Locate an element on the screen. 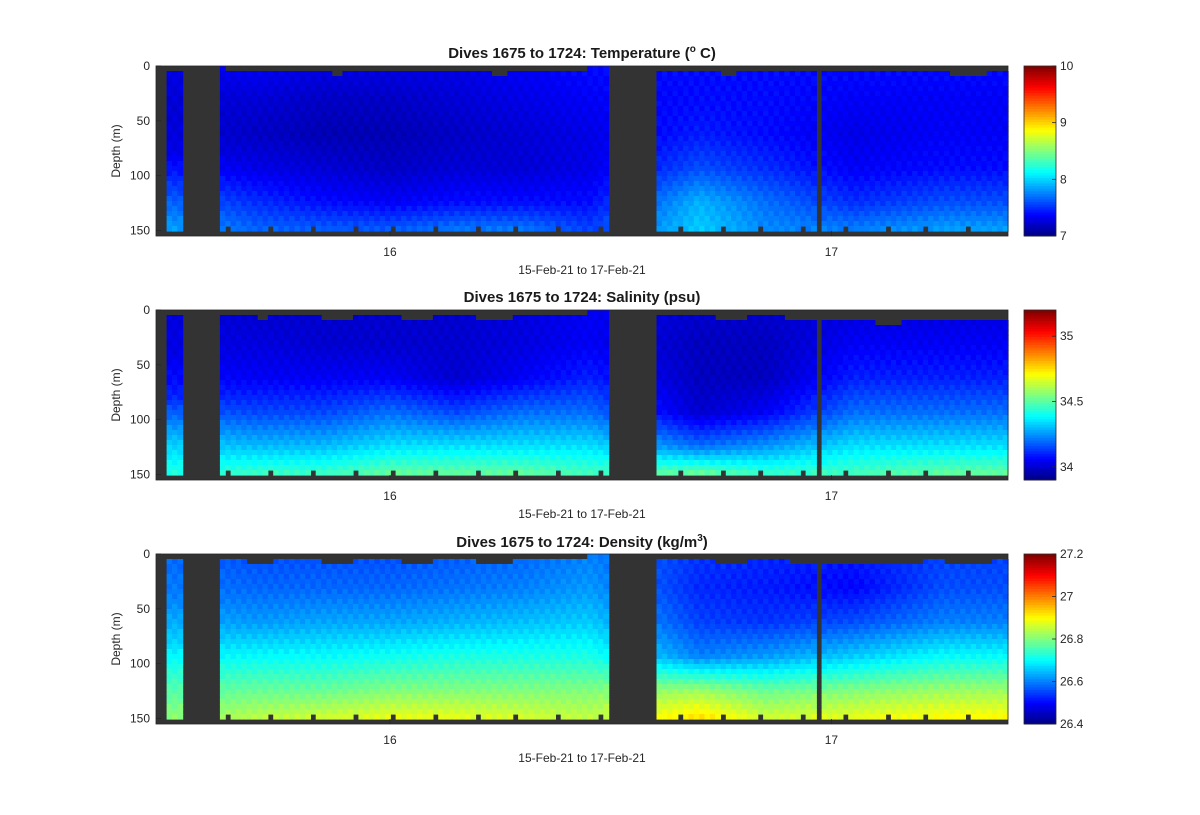  colorbar-segment is located at coordinates (1040, 83).